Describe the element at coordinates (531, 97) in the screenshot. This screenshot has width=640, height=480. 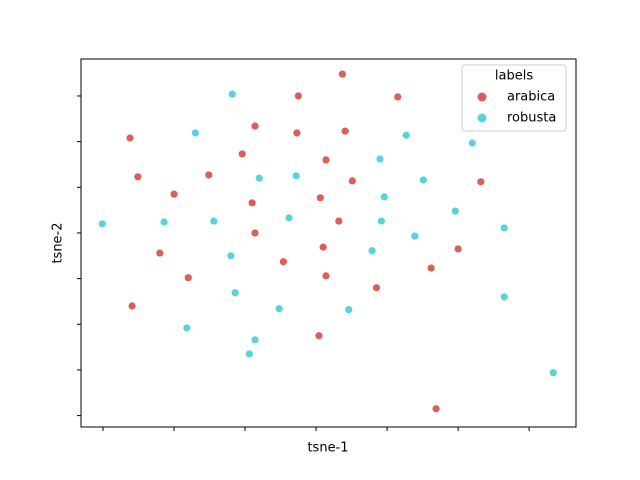
I see `legend-label: arabica` at that location.